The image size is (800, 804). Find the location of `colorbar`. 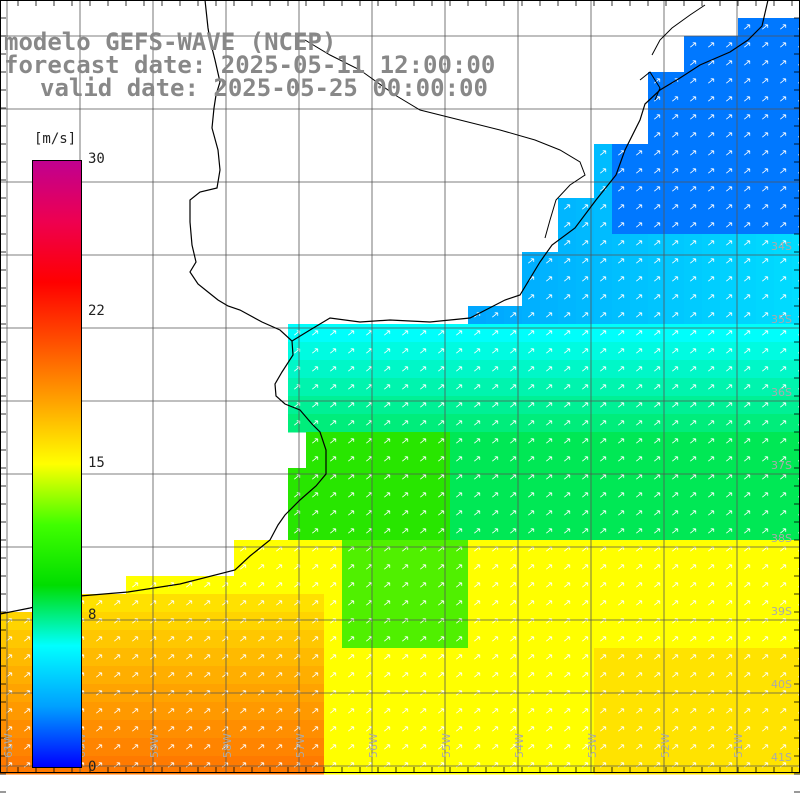

colorbar is located at coordinates (57, 464).